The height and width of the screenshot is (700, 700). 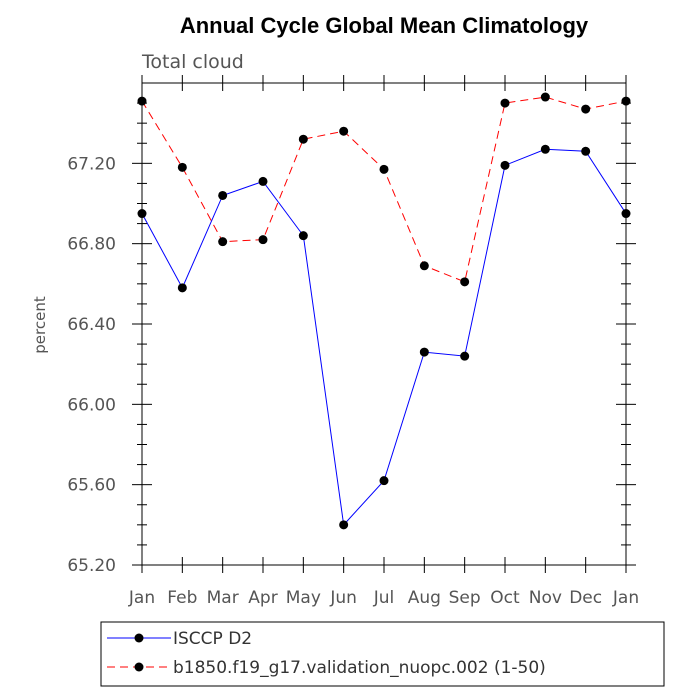 I want to click on x-tick-label: Feb, so click(x=182, y=598).